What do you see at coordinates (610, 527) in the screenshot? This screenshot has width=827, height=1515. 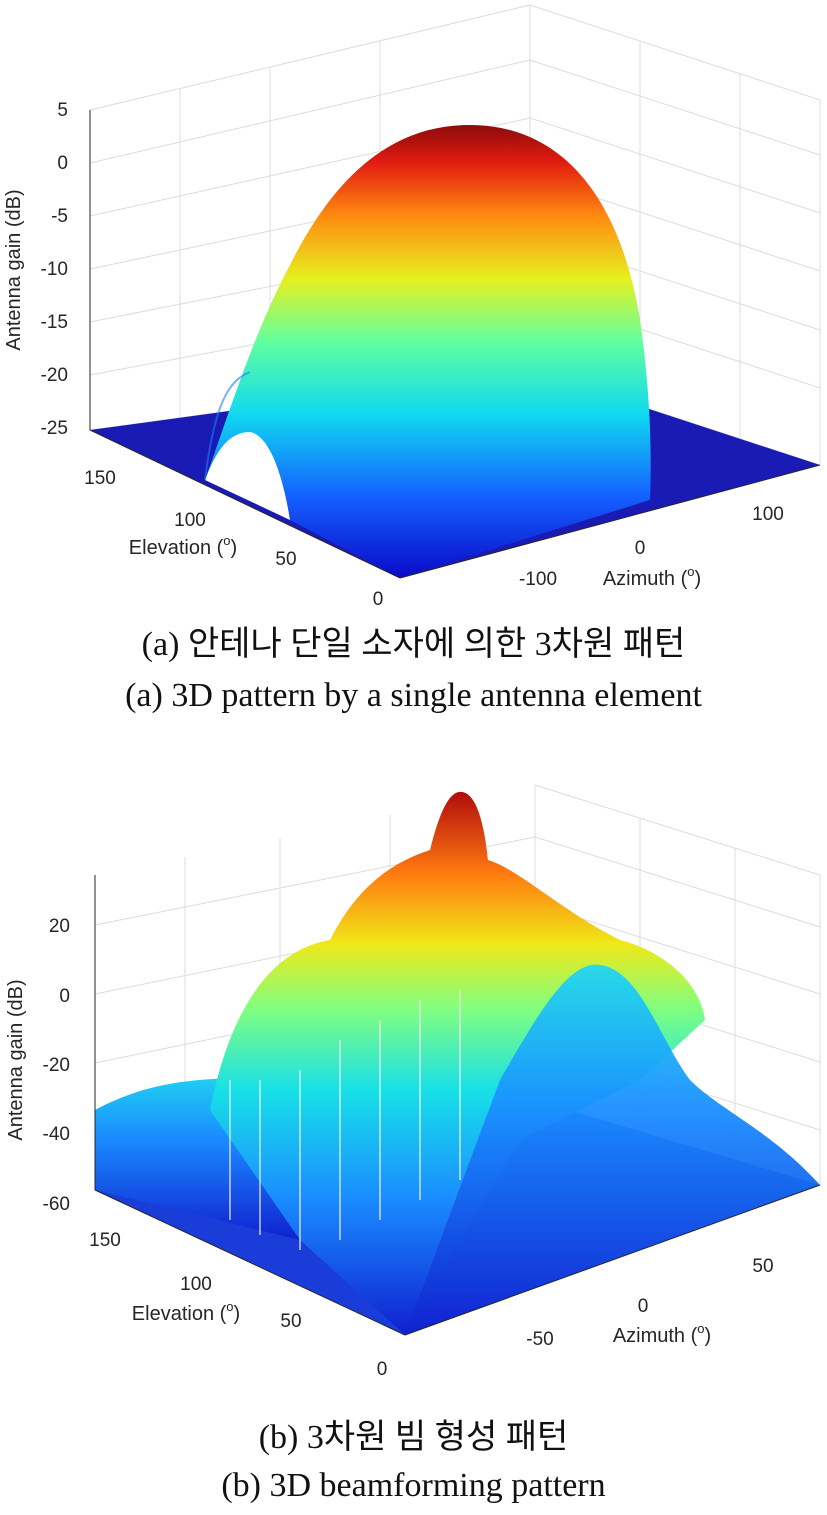 I see `y-axis-a: -100 0 100 Azimuth (o)` at bounding box center [610, 527].